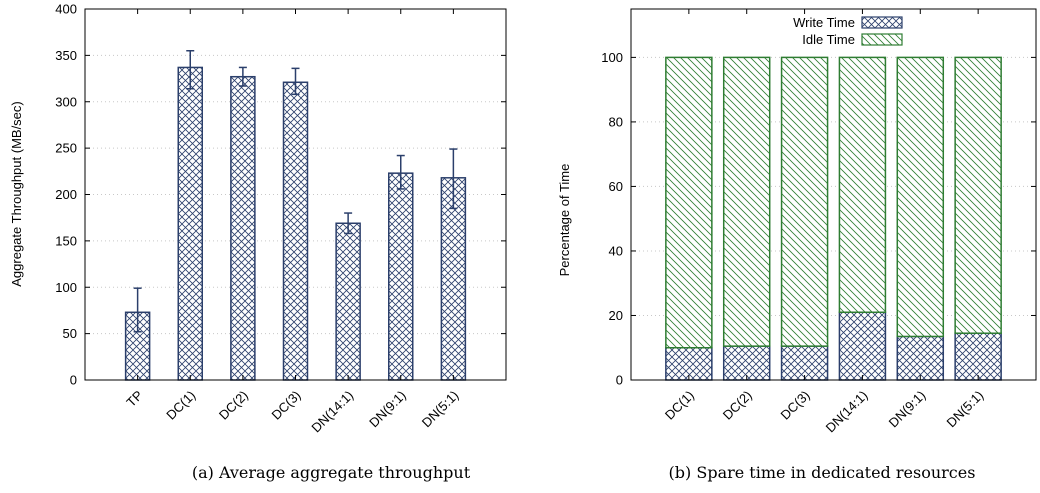  What do you see at coordinates (848, 31) in the screenshot?
I see `right-legend: Write Time Idle Time` at bounding box center [848, 31].